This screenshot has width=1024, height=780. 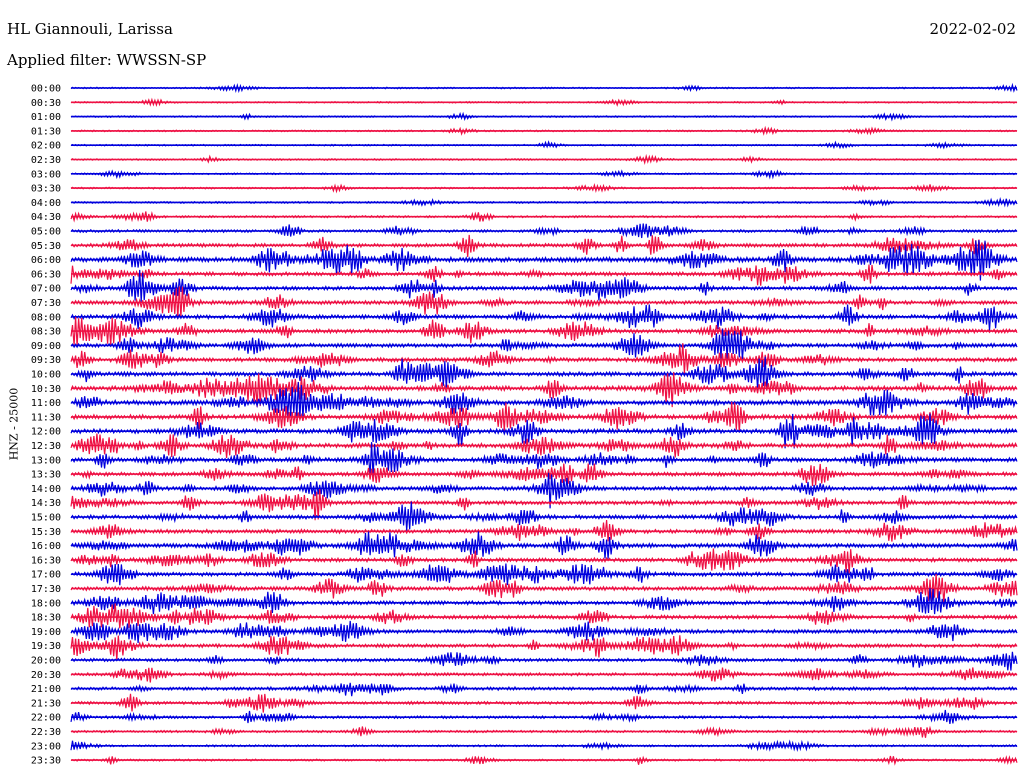 What do you see at coordinates (46, 103) in the screenshot?
I see `row-time-label: 00:30` at bounding box center [46, 103].